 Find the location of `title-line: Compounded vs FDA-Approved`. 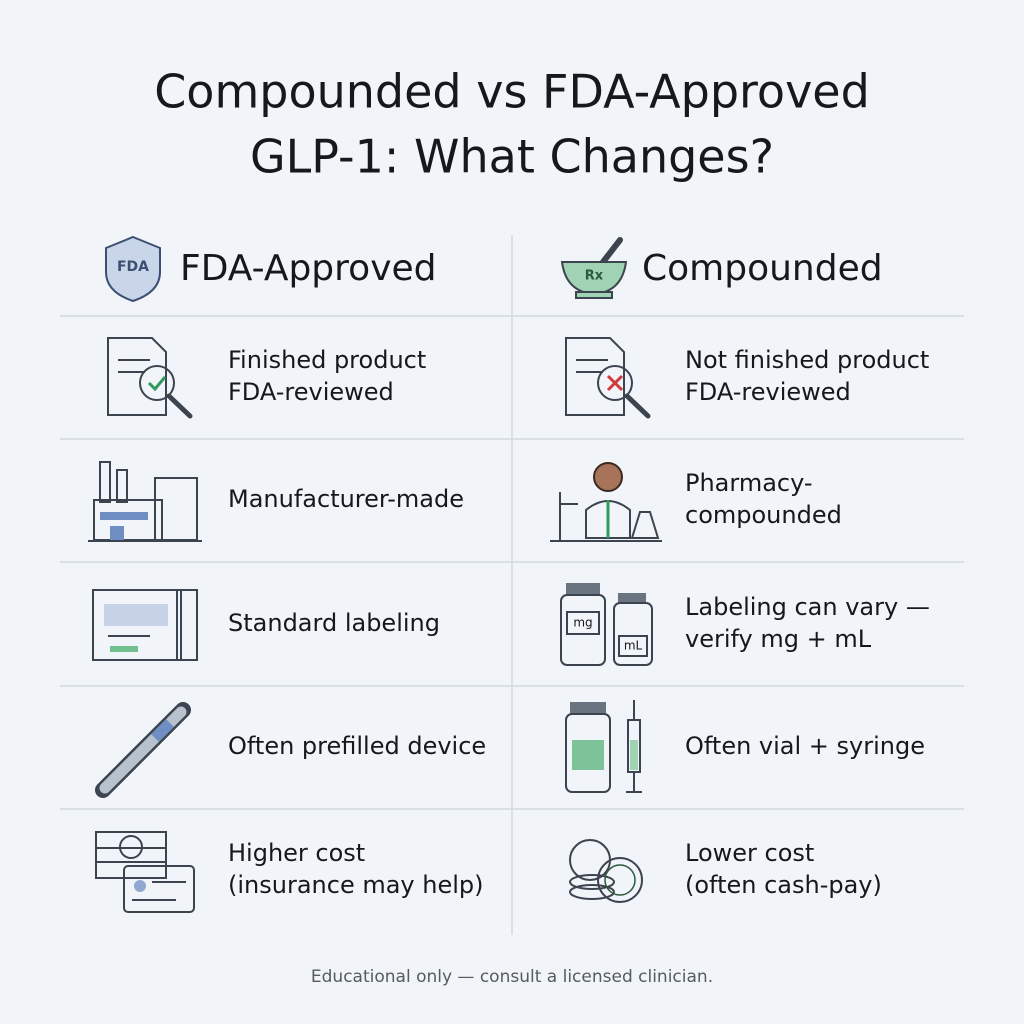

title-line: Compounded vs FDA-Approved is located at coordinates (512, 92).